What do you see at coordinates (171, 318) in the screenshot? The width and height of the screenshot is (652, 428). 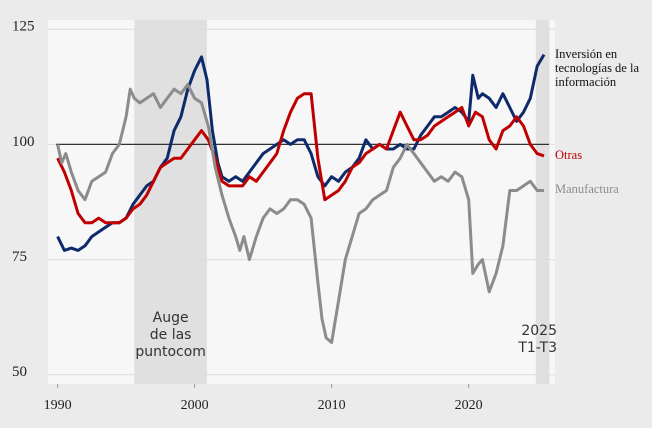 I see `annotation: Auge` at bounding box center [171, 318].